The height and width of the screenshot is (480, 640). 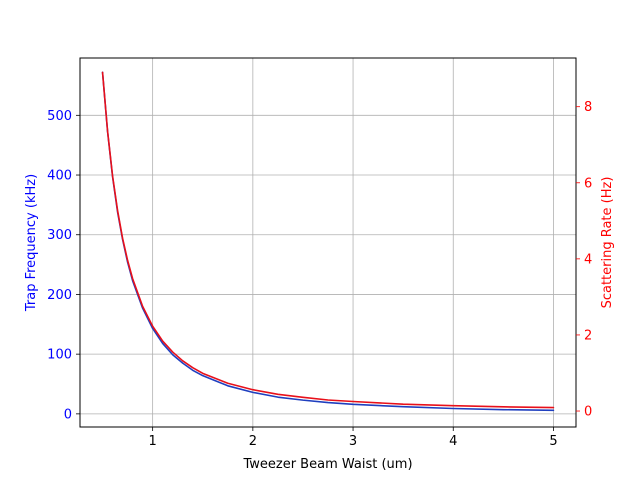 I want to click on x-tick-label: 2, so click(x=253, y=441).